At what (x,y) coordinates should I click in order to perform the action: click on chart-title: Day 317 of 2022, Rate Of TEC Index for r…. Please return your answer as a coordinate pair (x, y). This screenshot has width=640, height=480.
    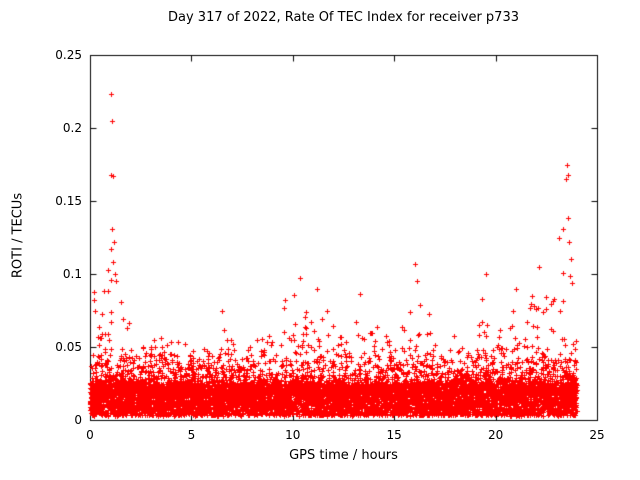
    Looking at the image, I should click on (343, 17).